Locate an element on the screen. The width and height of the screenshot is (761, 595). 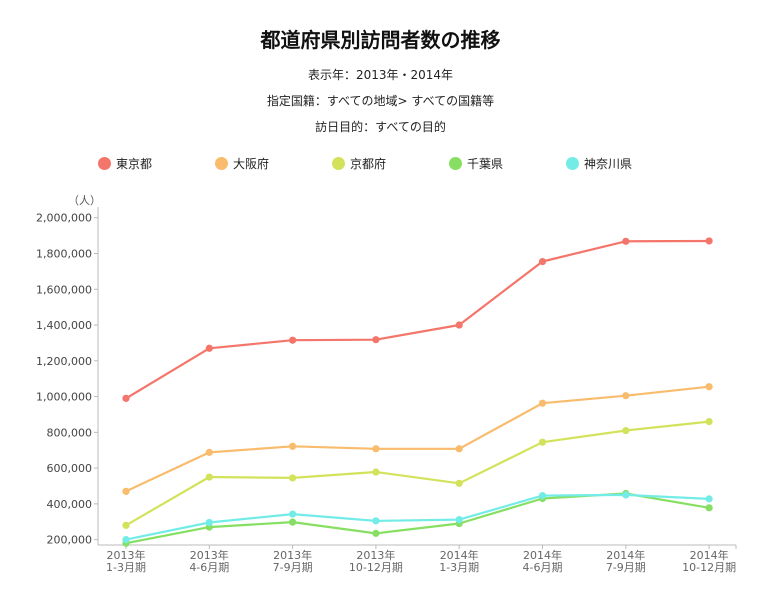
chart-legend: 東京都 大阪府 京都府 千葉県 神奈川県 is located at coordinates (380, 165).